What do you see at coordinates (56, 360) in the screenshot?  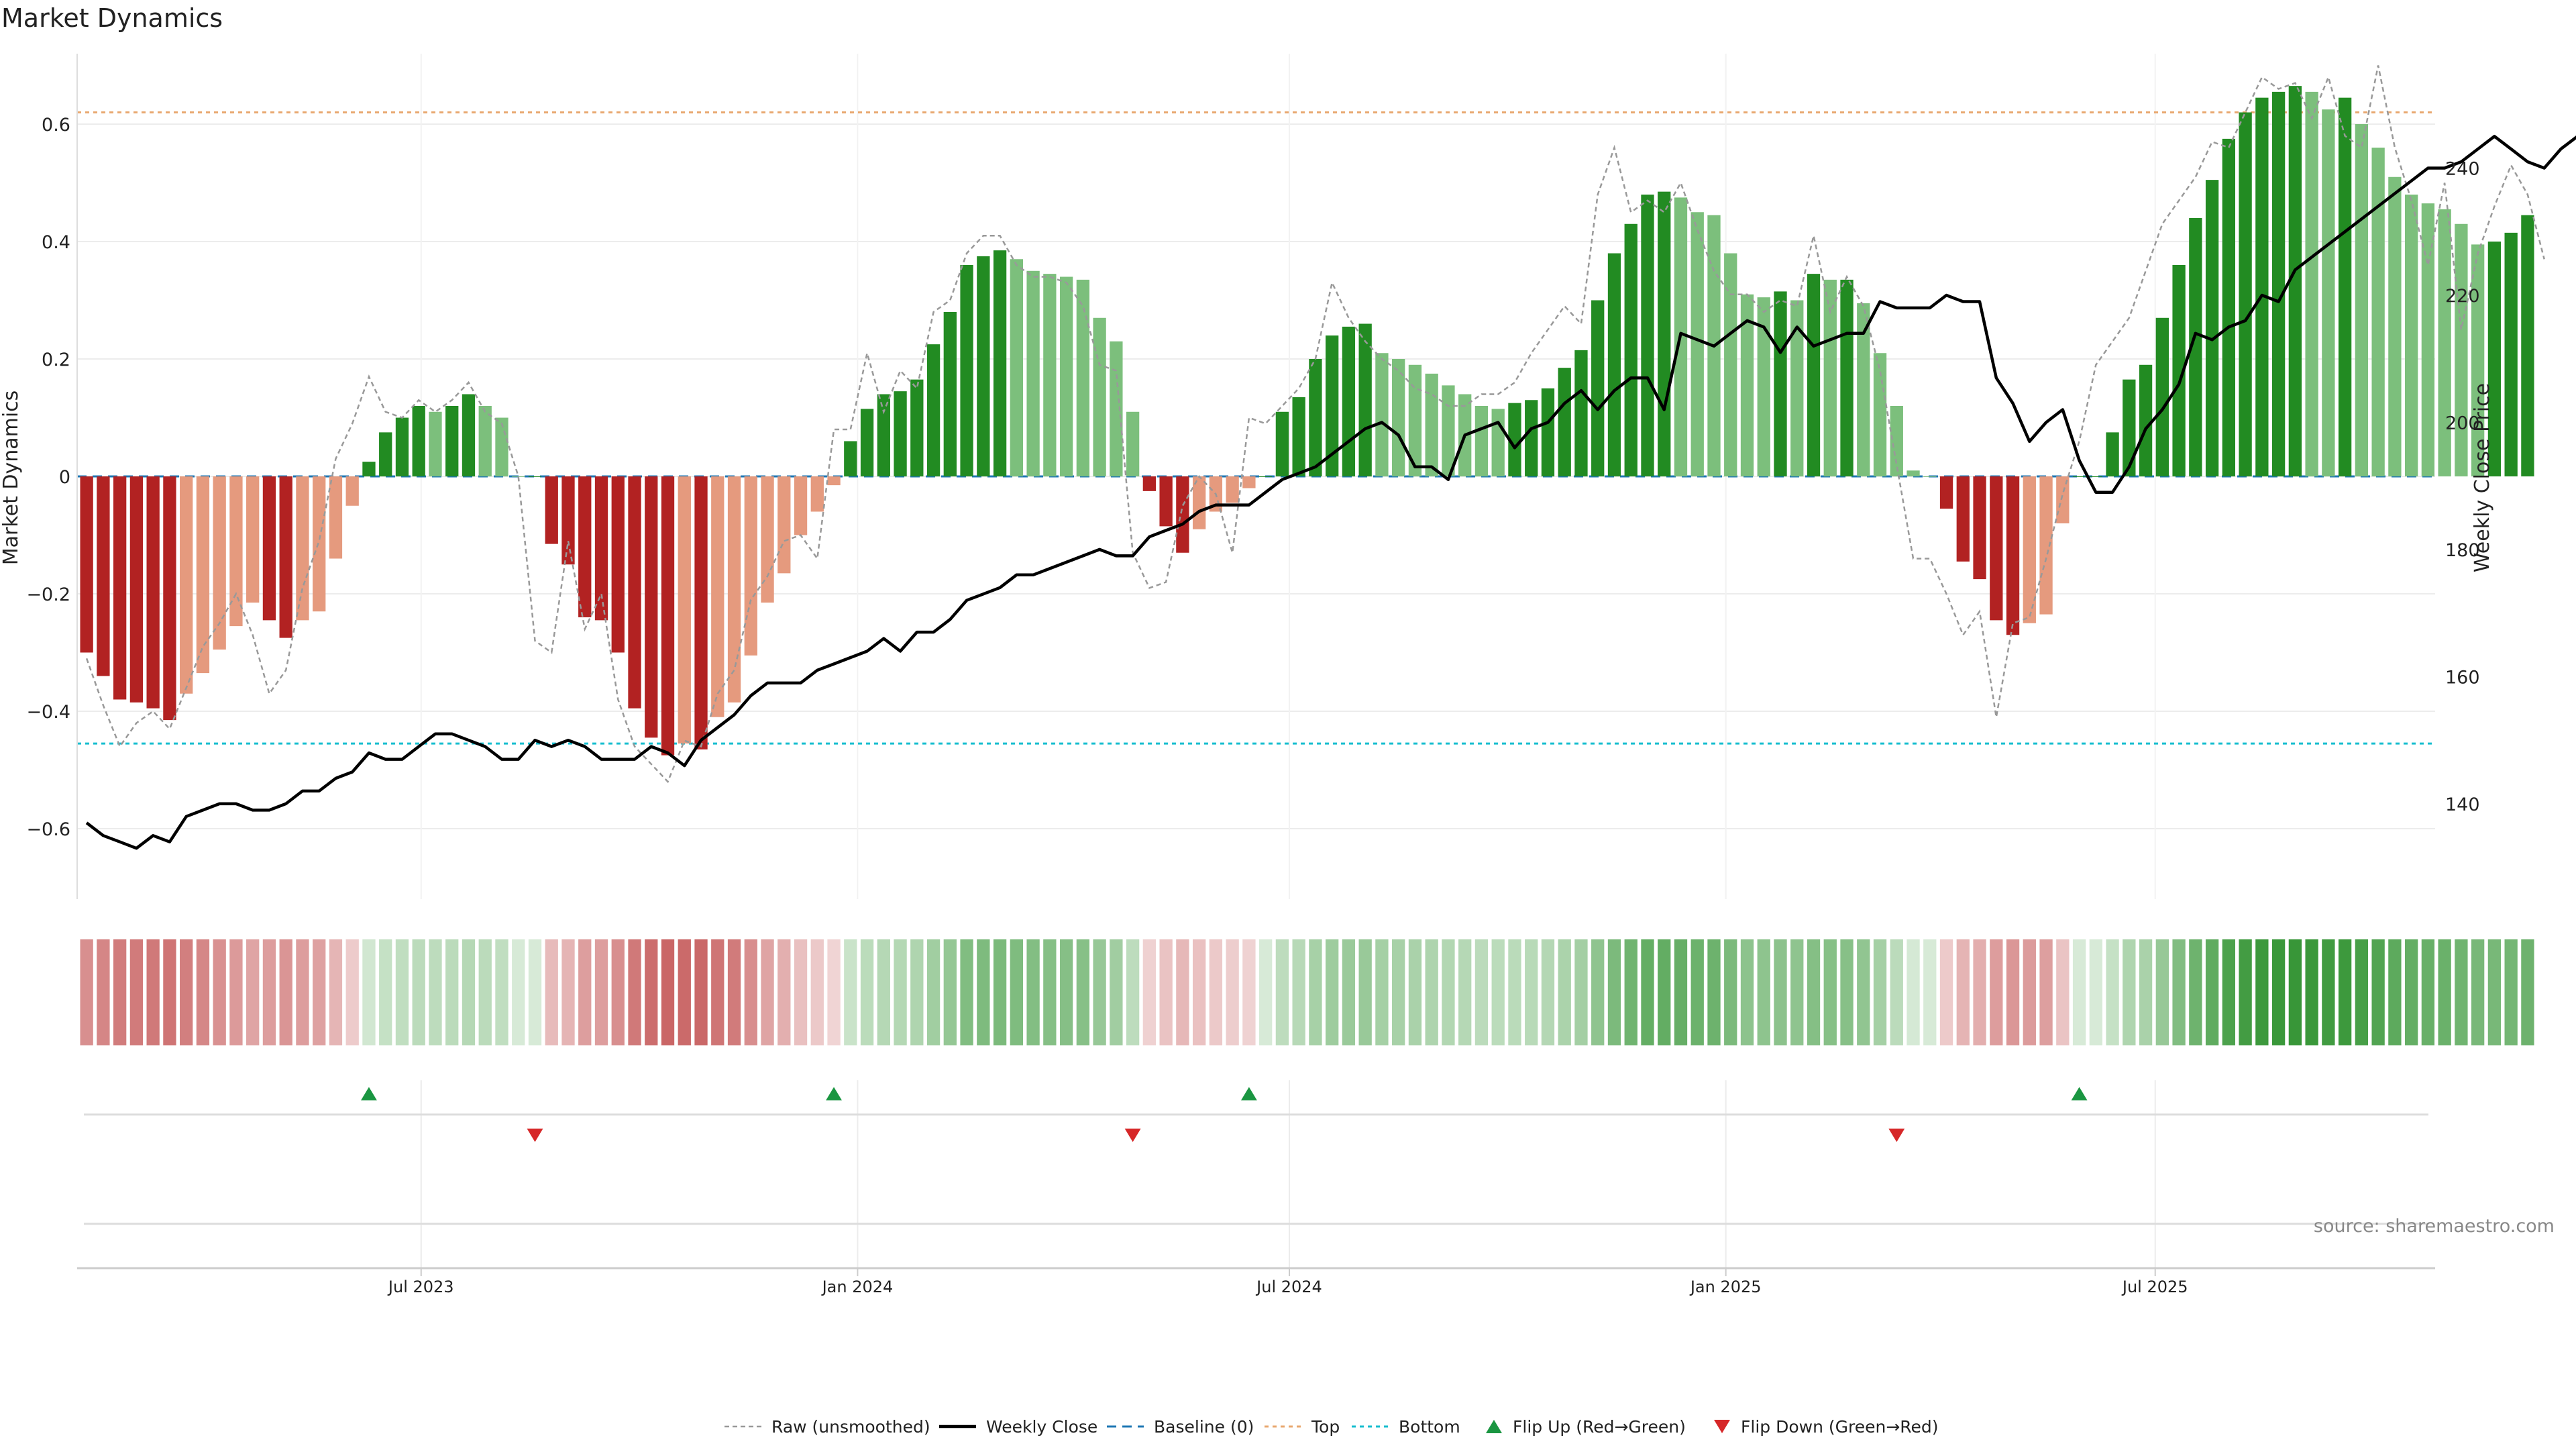 I see `y-tick-label: 0.2` at bounding box center [56, 360].